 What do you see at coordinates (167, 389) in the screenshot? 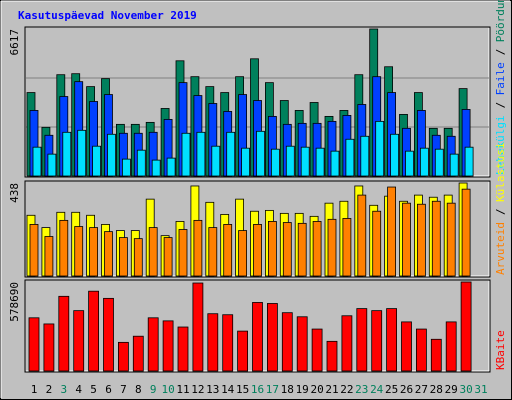
I see `x-tick-label: 10` at bounding box center [167, 389].